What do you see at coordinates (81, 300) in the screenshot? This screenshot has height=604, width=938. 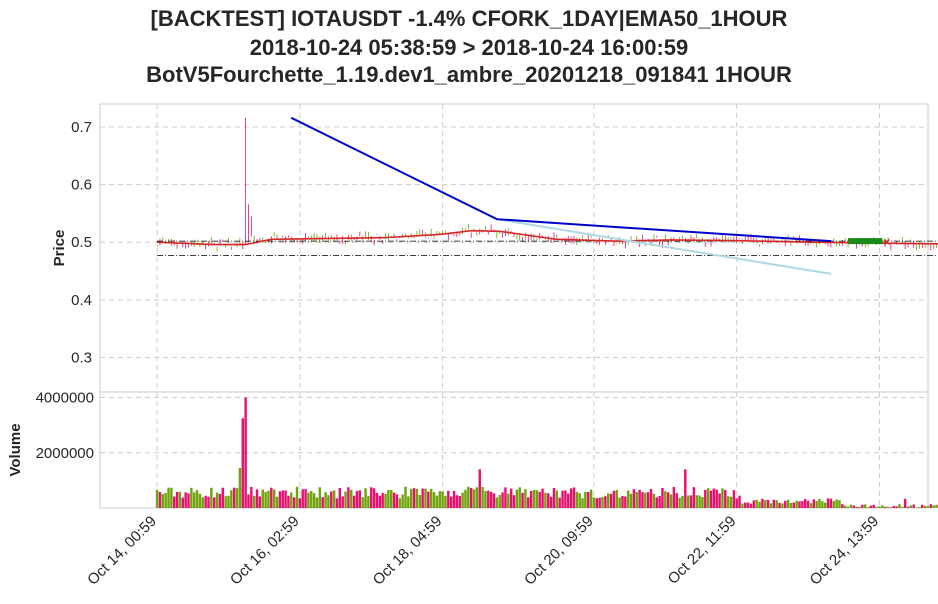 I see `price-tick-label: 0.4` at bounding box center [81, 300].